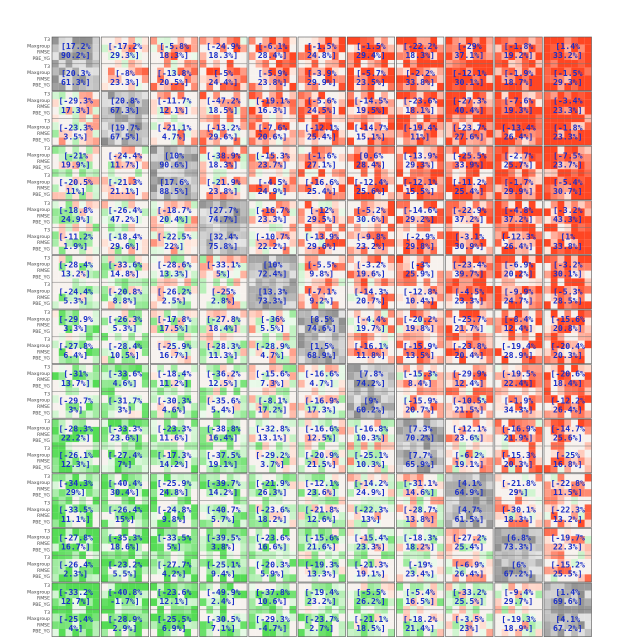 Image resolution: width=640 pixels, height=640 pixels. I want to click on ci-label: 30.9%], so click(470, 246).